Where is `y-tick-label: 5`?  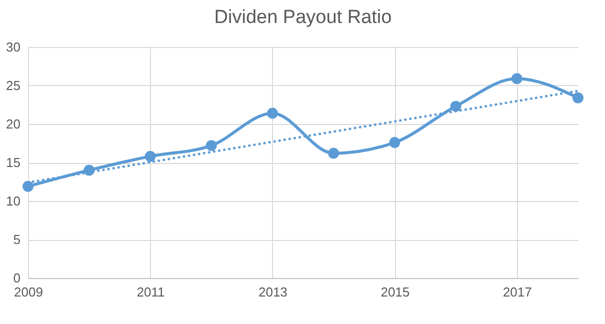
y-tick-label: 5 is located at coordinates (16, 239).